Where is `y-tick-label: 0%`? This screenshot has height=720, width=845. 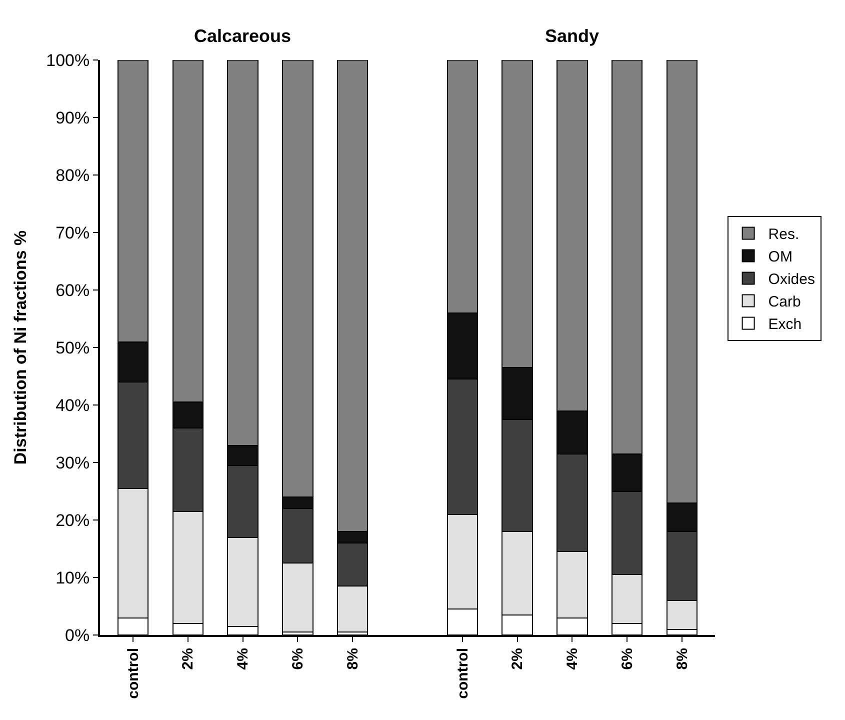
y-tick-label: 0% is located at coordinates (77, 635).